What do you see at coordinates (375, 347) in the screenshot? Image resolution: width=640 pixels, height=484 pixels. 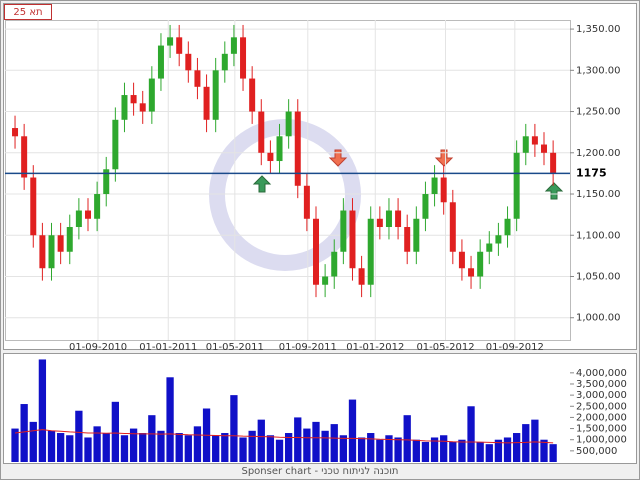 I see `x-tick-label: 01-01-2012` at bounding box center [375, 347].